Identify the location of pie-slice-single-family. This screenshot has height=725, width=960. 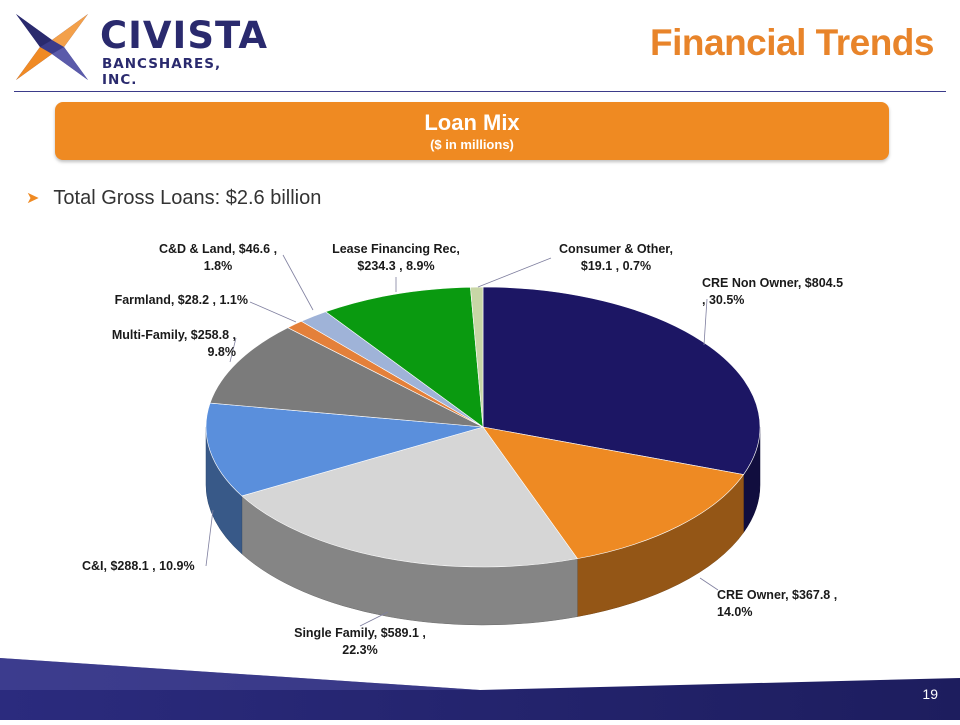
(409, 497).